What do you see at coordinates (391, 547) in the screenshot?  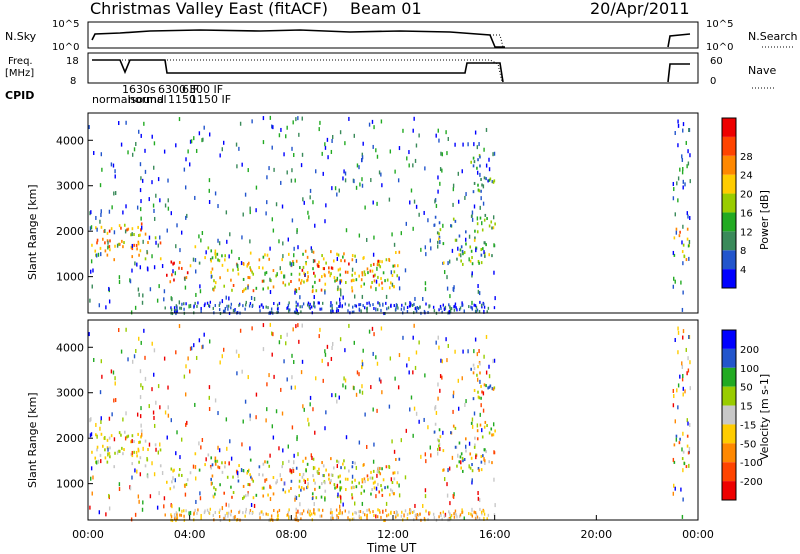 I see `x-axis-label: Time UT` at bounding box center [391, 547].